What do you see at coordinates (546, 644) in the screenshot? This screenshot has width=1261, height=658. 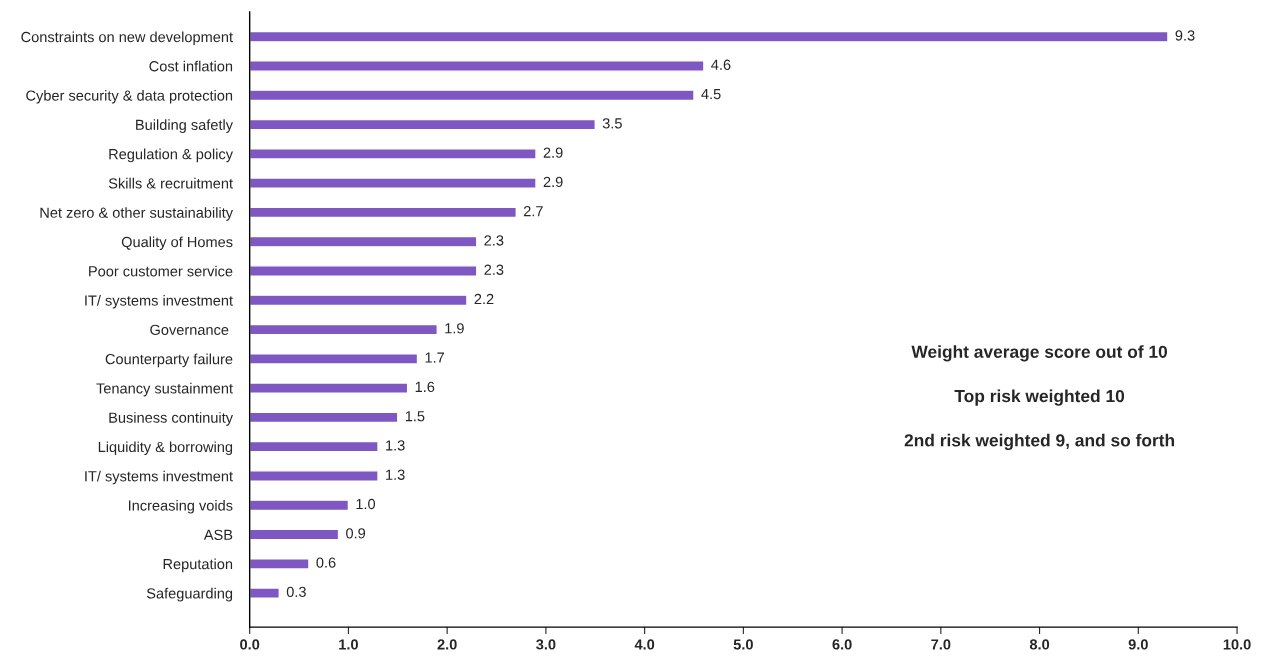 I see `x-tick-label: 3.0` at bounding box center [546, 644].